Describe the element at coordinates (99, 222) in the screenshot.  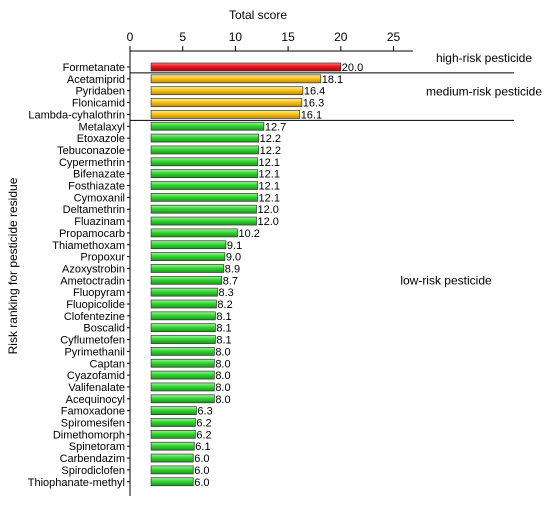
I see `category-label: Fluazinam` at that location.